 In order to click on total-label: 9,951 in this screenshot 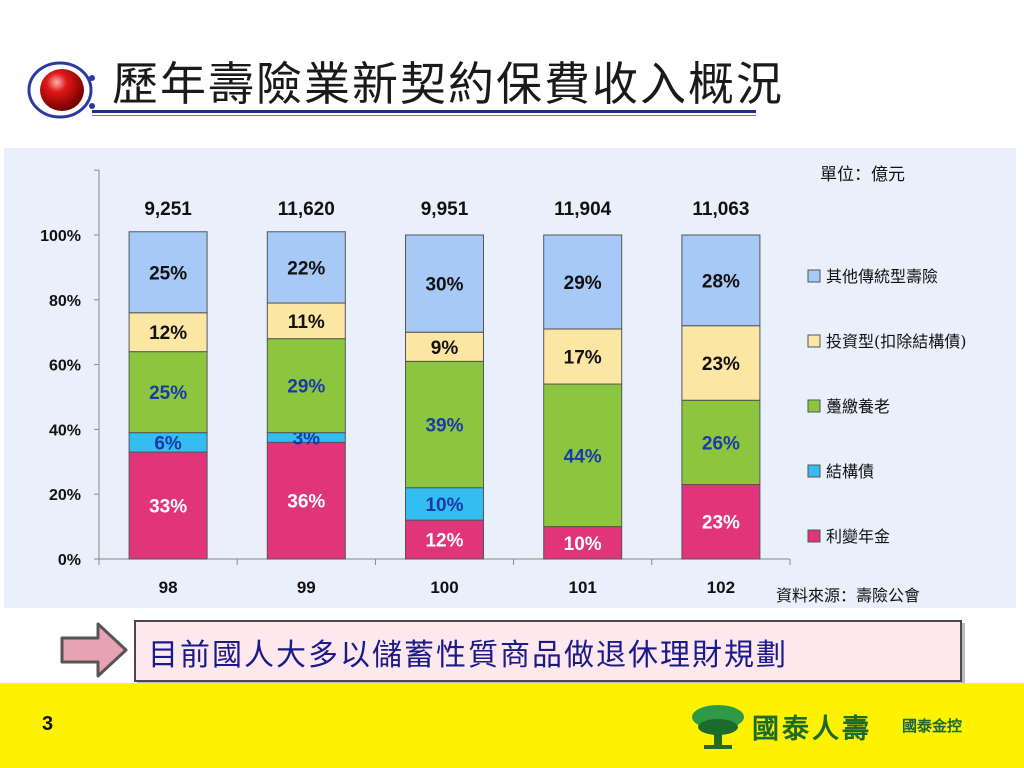, I will do `click(445, 209)`.